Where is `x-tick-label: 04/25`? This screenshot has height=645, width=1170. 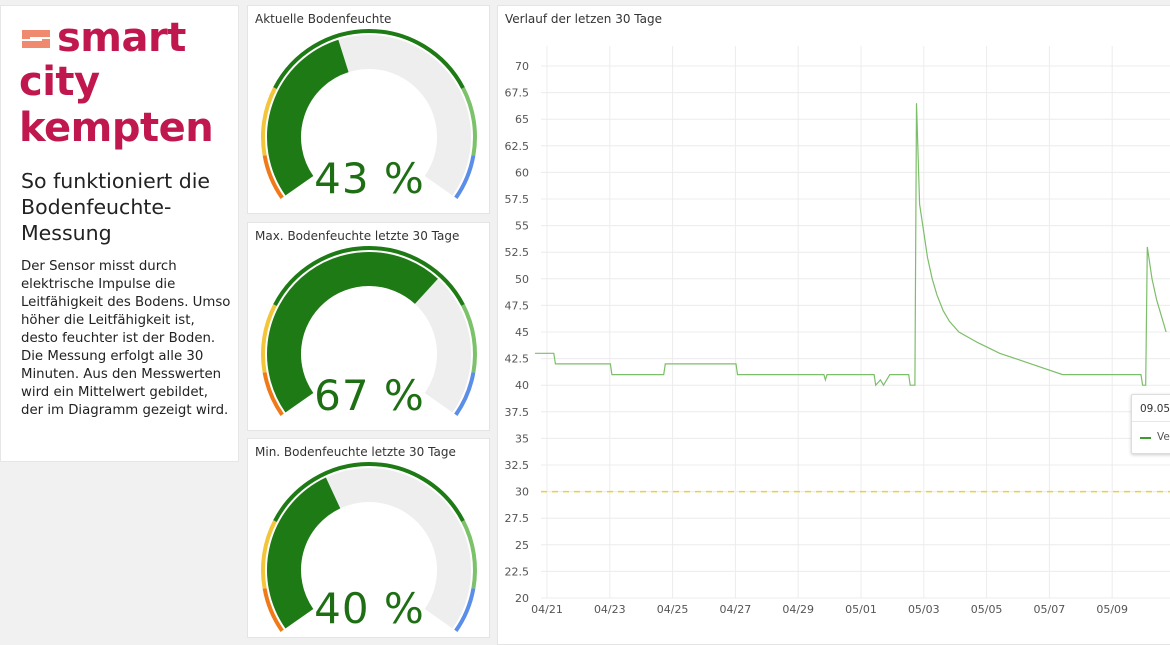 x-tick-label: 04/25 is located at coordinates (673, 609).